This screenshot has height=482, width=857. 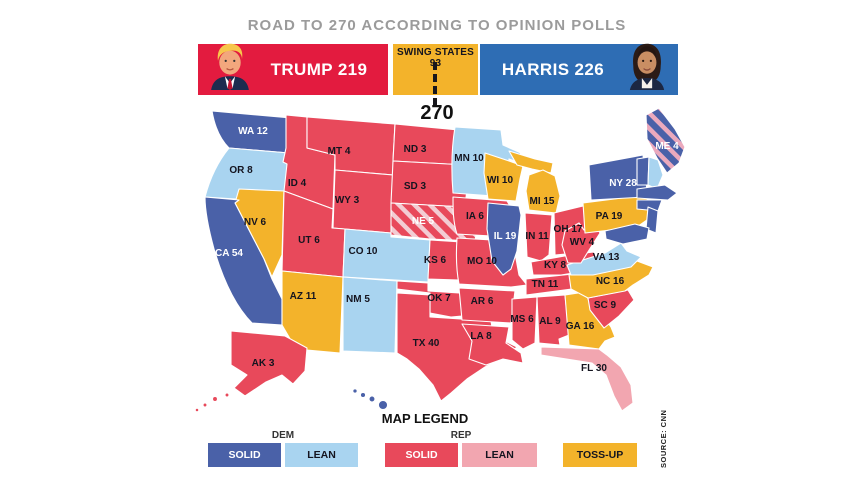 I want to click on state-label-SC: SC 9, so click(x=605, y=305).